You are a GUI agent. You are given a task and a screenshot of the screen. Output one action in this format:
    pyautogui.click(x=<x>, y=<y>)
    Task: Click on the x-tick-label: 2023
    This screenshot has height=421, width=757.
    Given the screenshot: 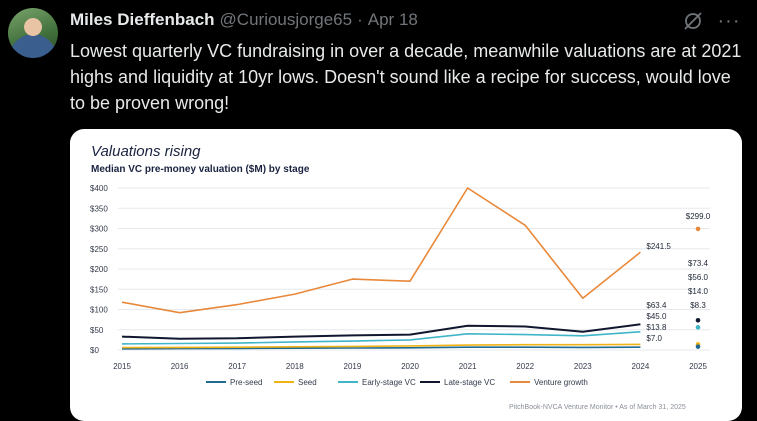 What is the action you would take?
    pyautogui.click(x=583, y=366)
    